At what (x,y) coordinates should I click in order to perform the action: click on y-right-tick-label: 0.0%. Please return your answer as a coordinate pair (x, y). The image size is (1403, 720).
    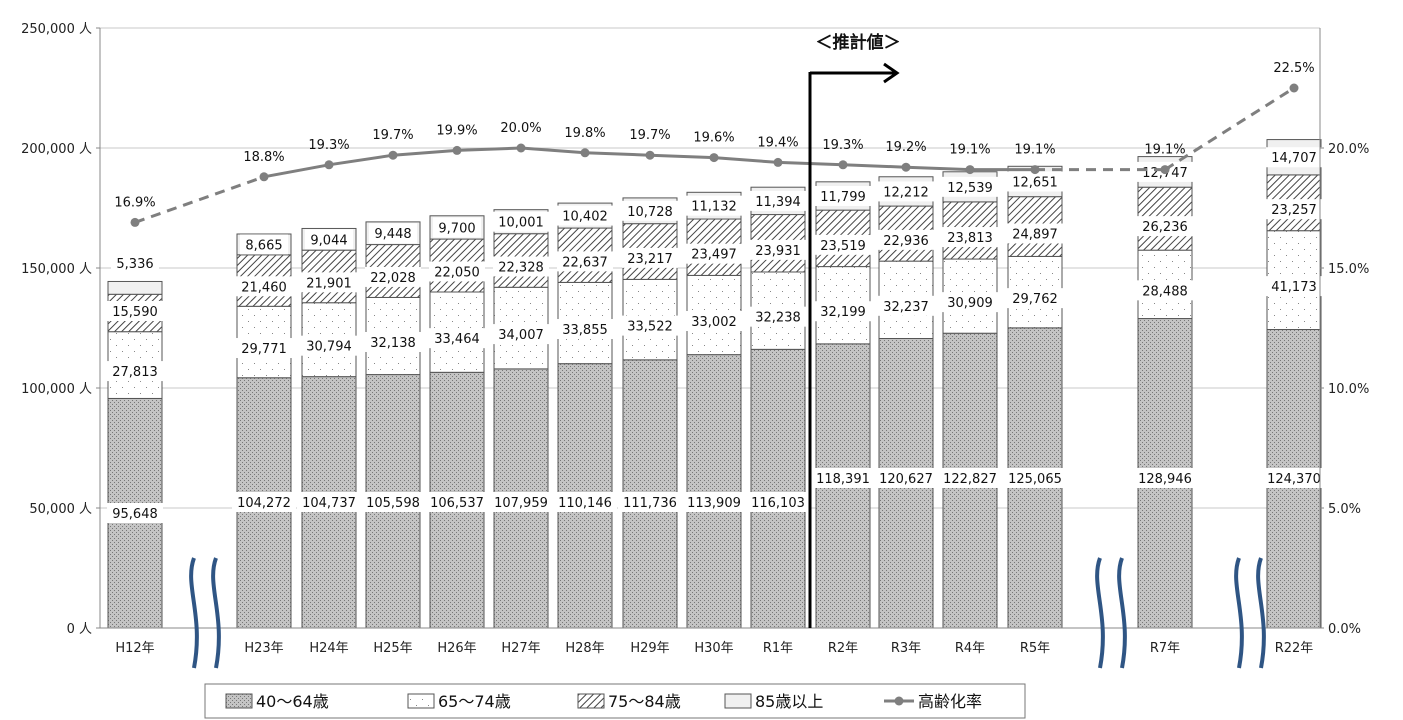
    Looking at the image, I should click on (1344, 629).